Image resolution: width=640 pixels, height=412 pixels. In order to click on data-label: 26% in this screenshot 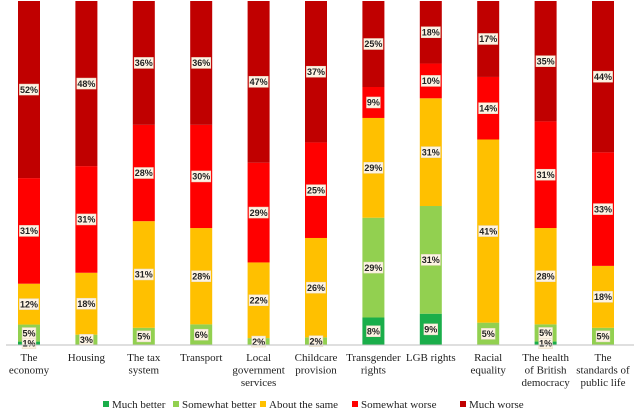, I will do `click(316, 288)`.